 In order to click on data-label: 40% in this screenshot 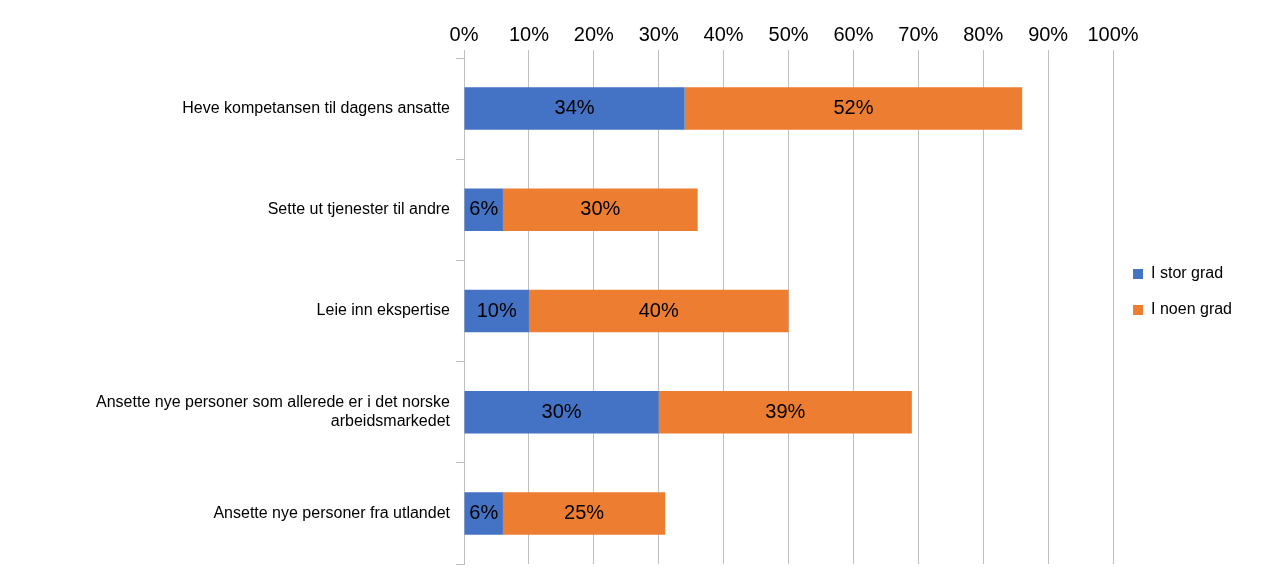, I will do `click(658, 309)`.